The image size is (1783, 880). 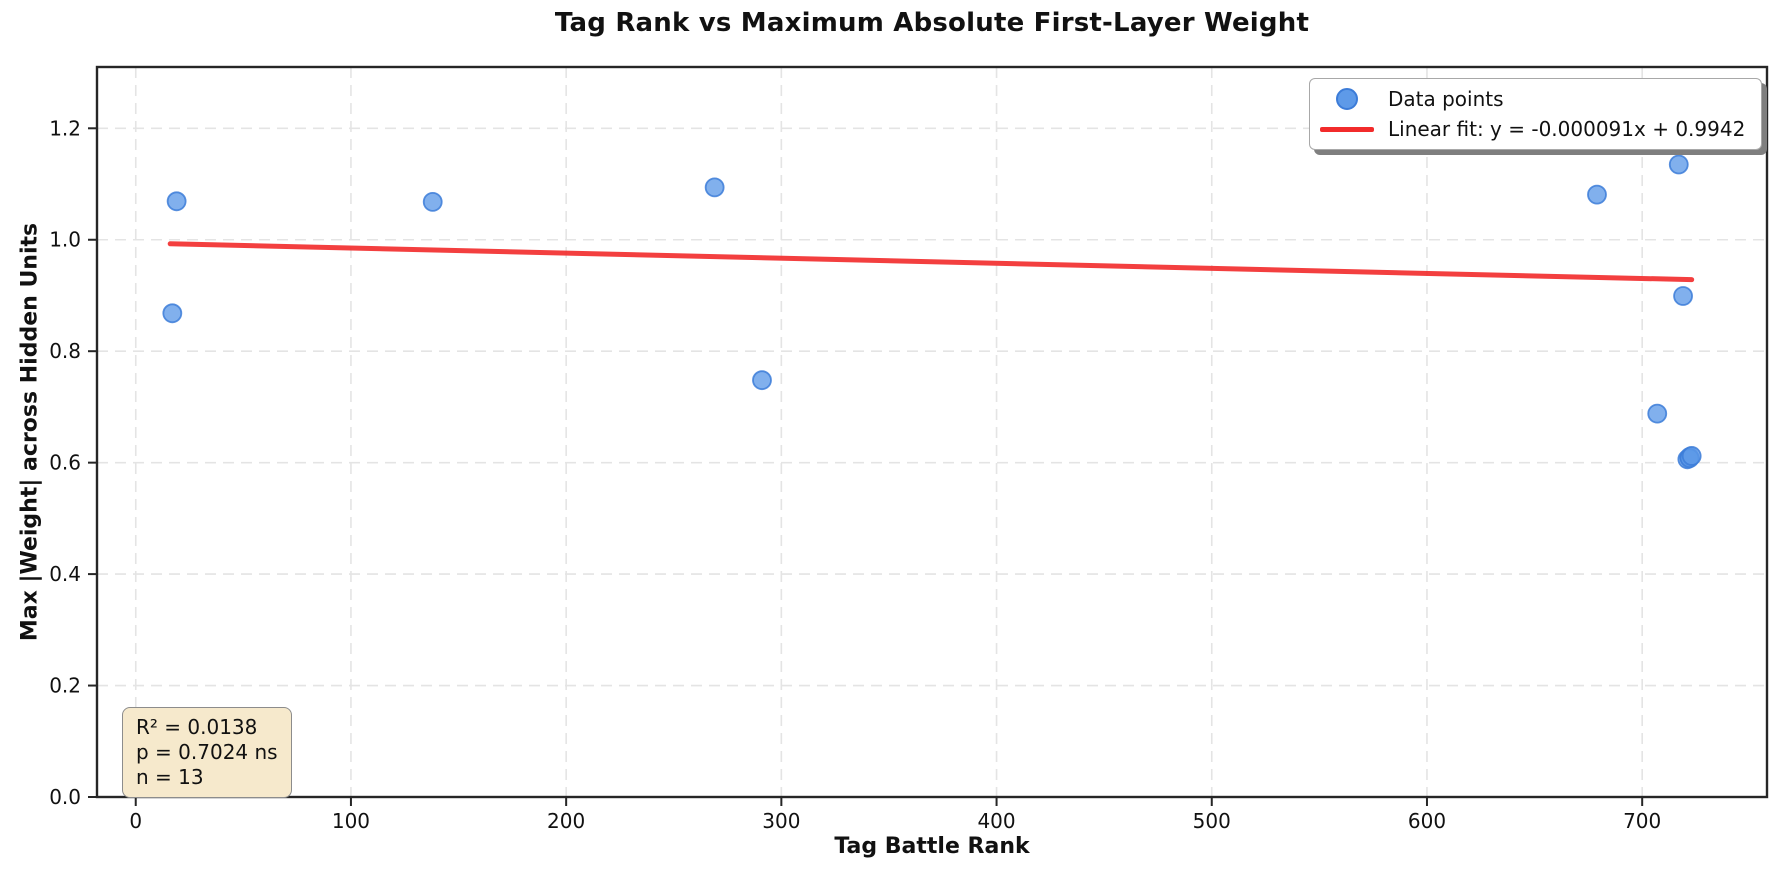 What do you see at coordinates (170, 777) in the screenshot?
I see `annotation-n: n = 13` at bounding box center [170, 777].